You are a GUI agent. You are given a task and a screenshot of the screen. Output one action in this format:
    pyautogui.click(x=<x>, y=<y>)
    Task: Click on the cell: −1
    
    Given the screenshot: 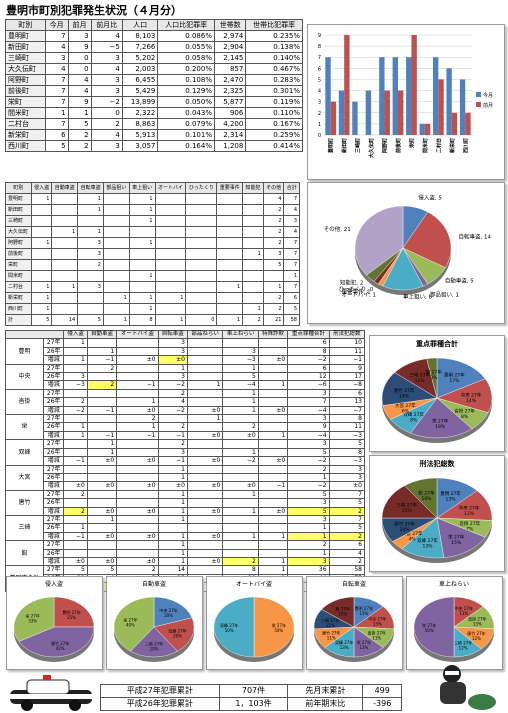 What is the action you would take?
    pyautogui.click(x=102, y=410)
    